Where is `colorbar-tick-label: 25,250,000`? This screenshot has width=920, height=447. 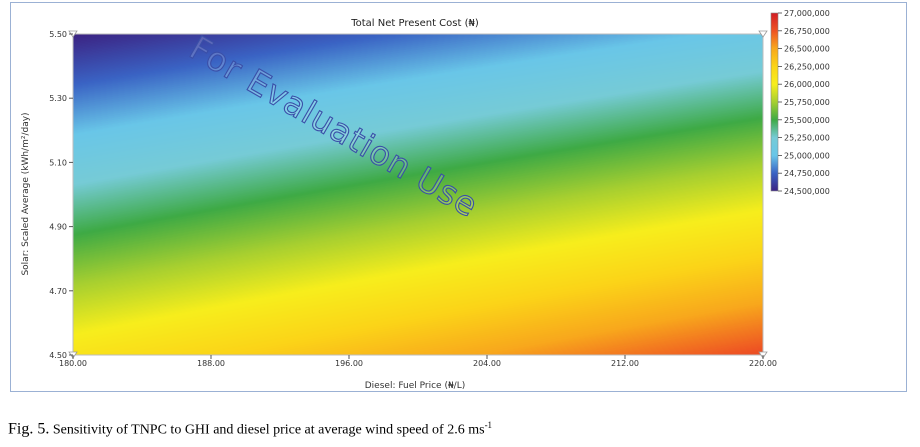
colorbar-tick-label: 25,250,000 is located at coordinates (807, 138).